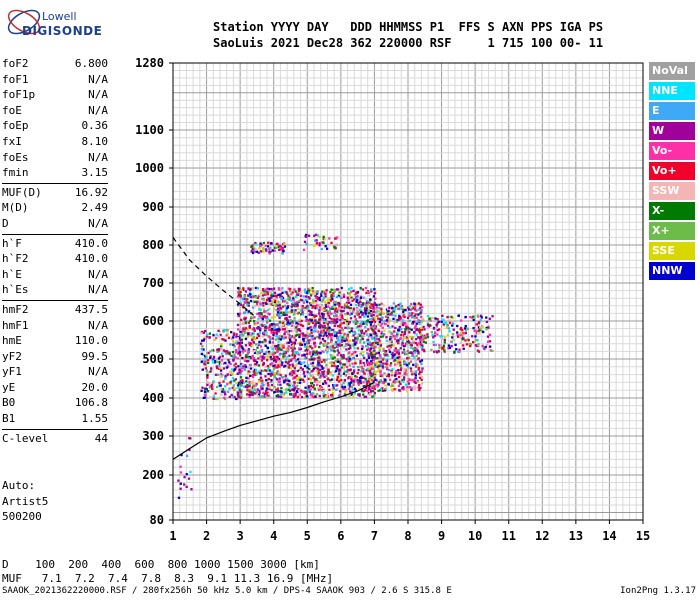  Describe the element at coordinates (55, 193) in the screenshot. I see `parameter-row: MUF(D) 16.92` at that location.